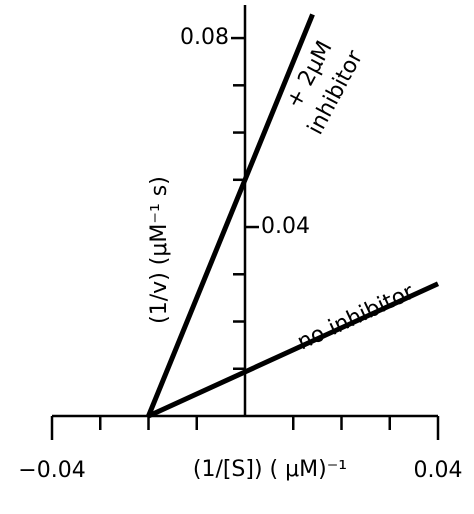 This screenshot has height=514, width=474. Describe the element at coordinates (204, 37) in the screenshot. I see `y-tick-label: 0.08` at that location.